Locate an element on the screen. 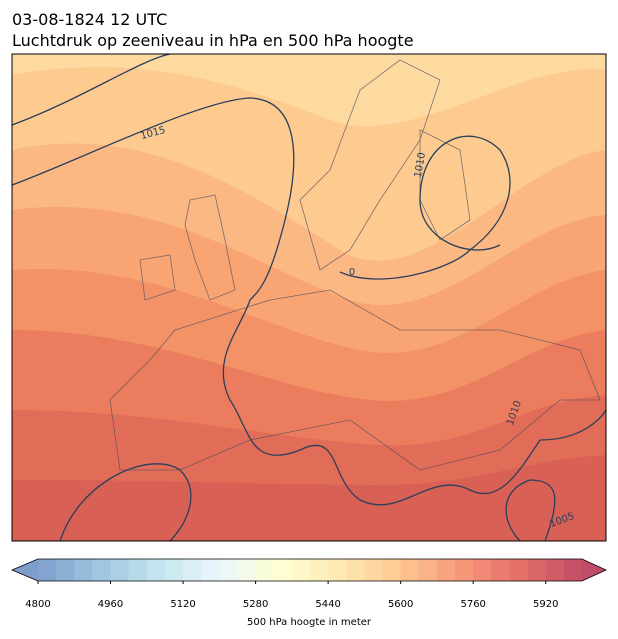  colorbar-tick-label: 5600 is located at coordinates (400, 604).